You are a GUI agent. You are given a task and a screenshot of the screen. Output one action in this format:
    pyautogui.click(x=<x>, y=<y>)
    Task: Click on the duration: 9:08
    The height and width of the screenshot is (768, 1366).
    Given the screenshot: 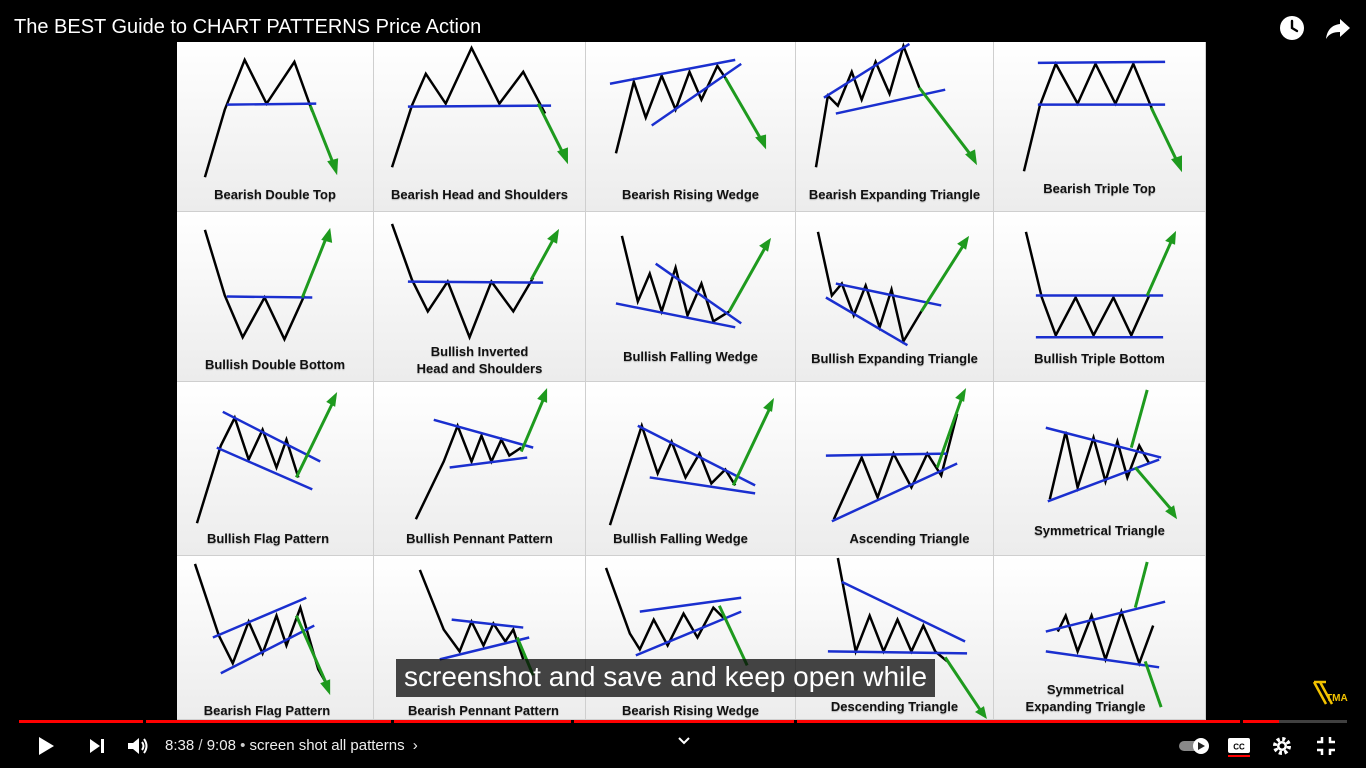 What is the action you would take?
    pyautogui.click(x=221, y=745)
    